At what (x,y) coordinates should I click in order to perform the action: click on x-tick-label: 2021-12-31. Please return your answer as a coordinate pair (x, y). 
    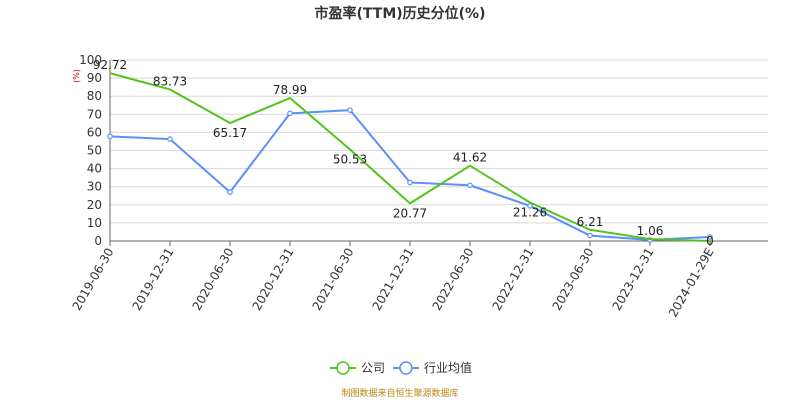
    Looking at the image, I should click on (393, 279).